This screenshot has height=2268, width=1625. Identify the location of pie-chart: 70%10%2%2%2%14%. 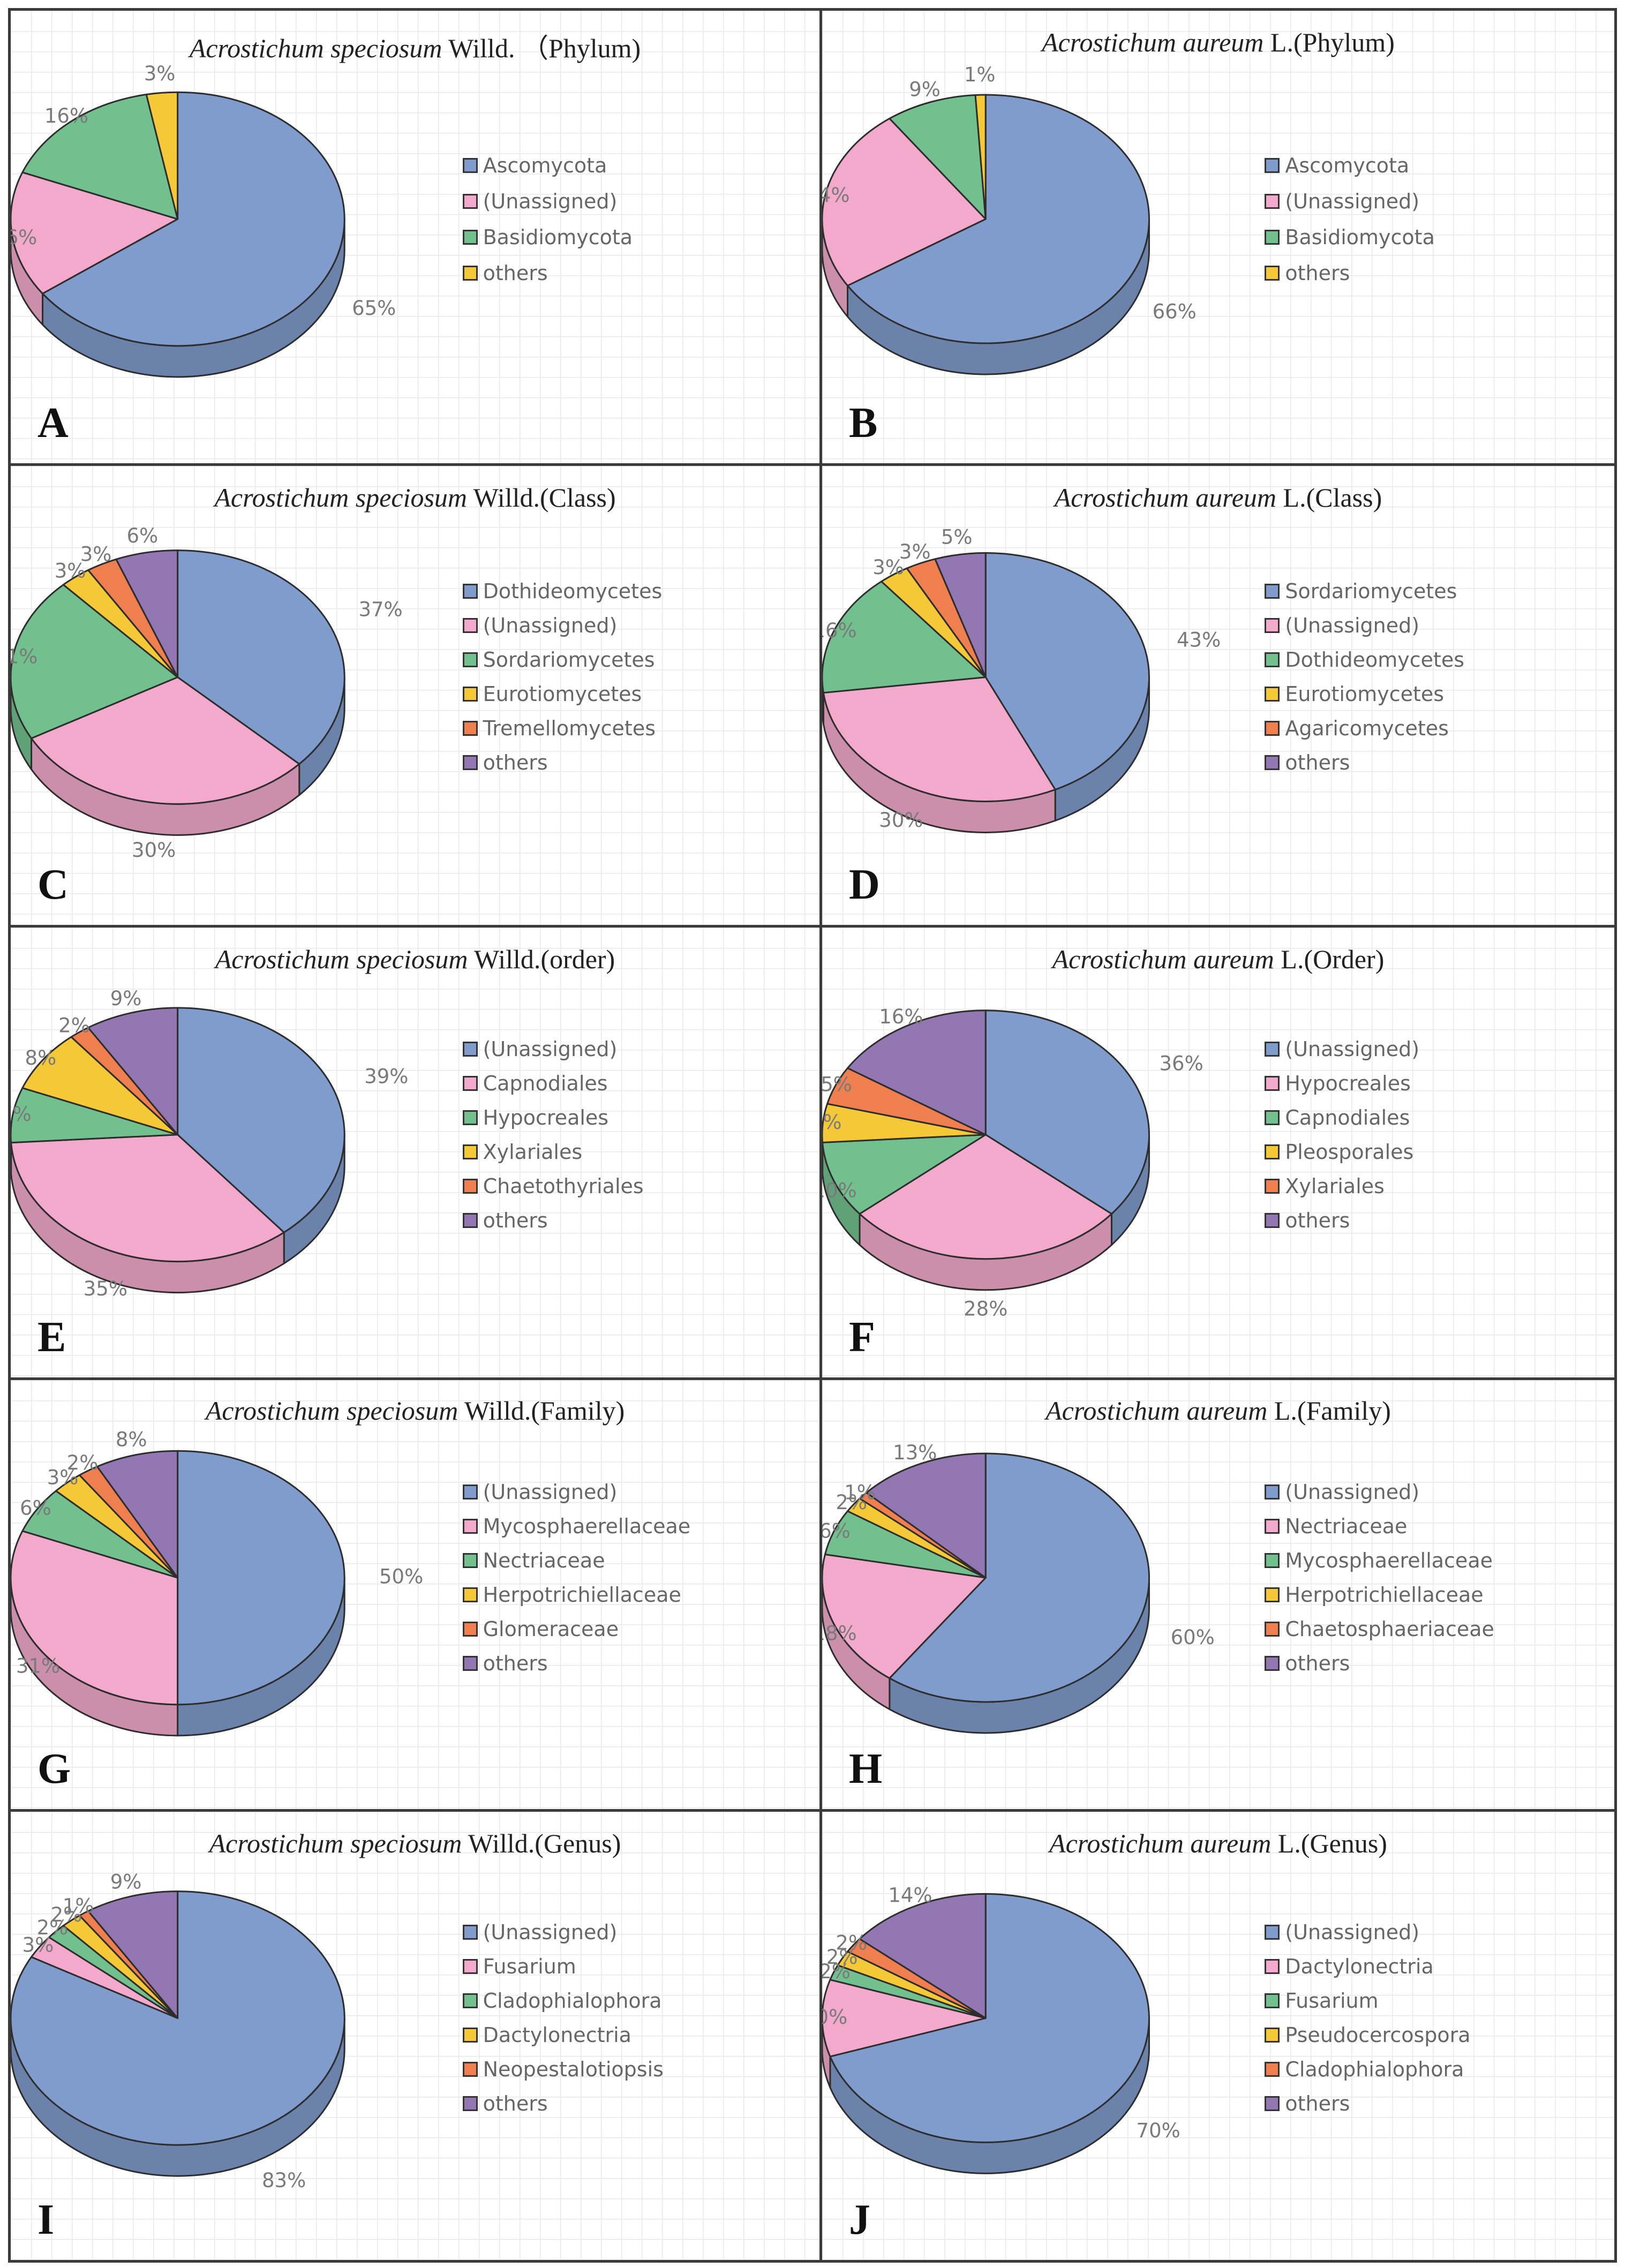
(1001, 2029).